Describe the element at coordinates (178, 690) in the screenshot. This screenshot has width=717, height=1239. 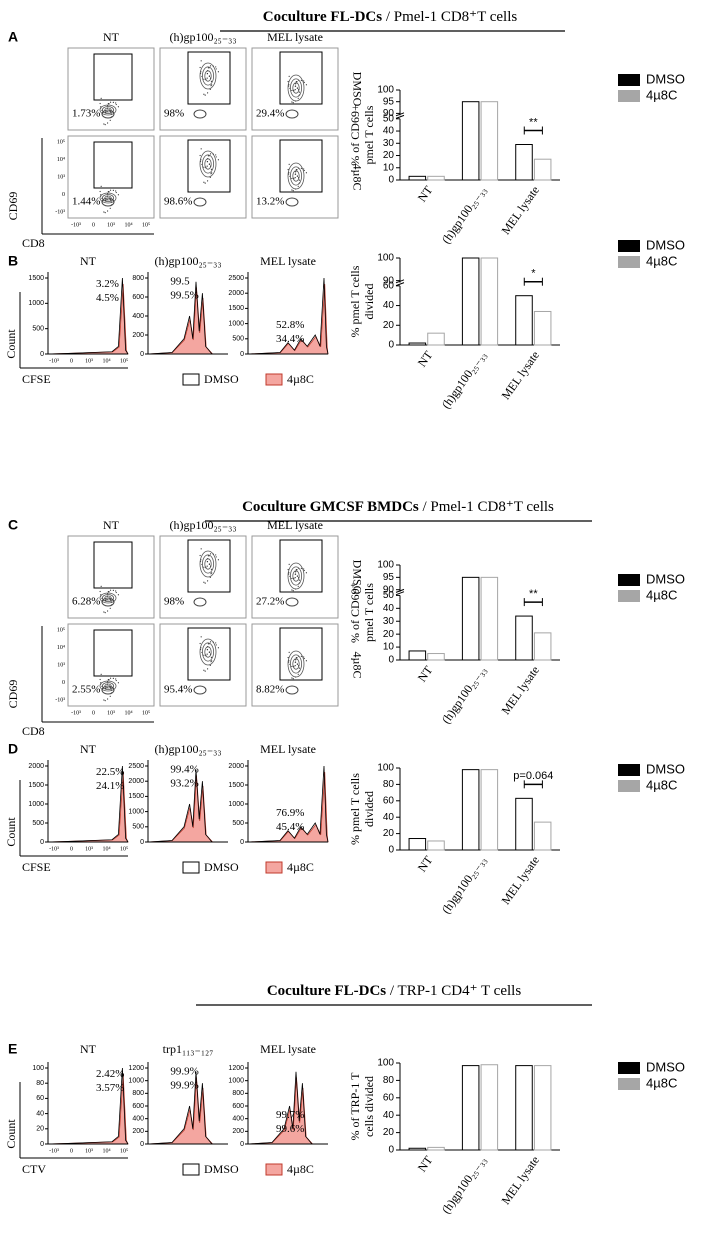
I see `gate-percent: 95.4%` at that location.